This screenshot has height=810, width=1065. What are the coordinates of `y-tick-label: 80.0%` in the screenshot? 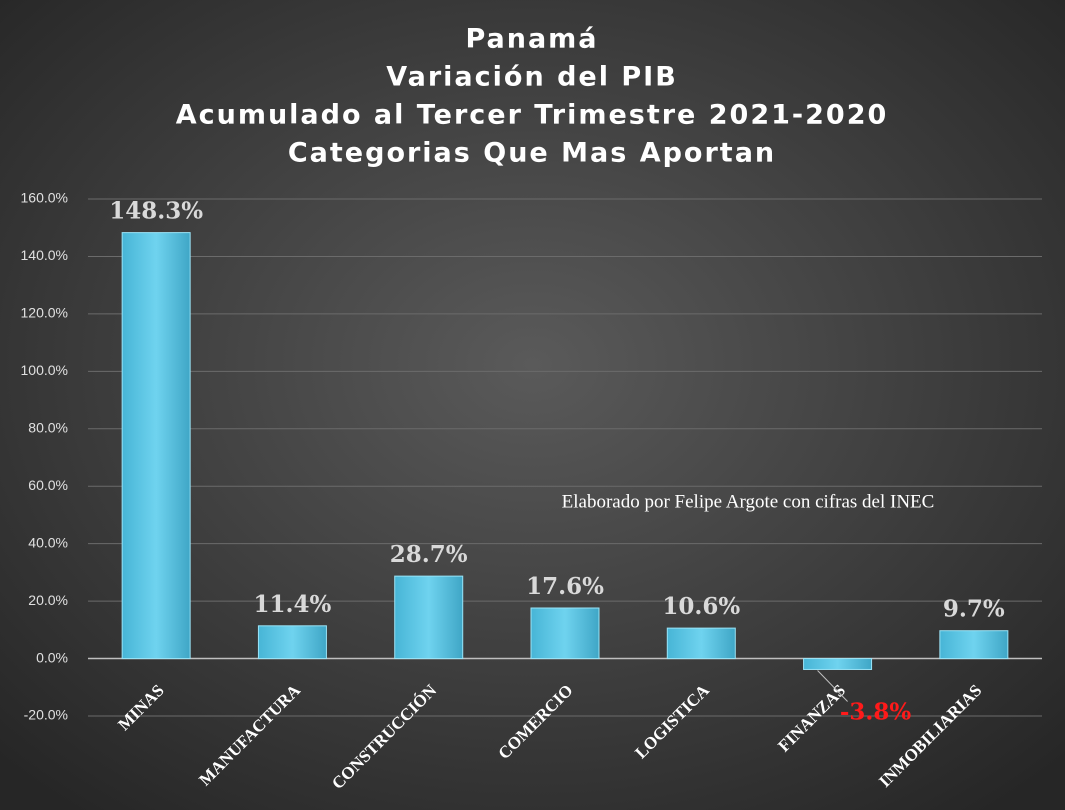 It's located at (48, 427).